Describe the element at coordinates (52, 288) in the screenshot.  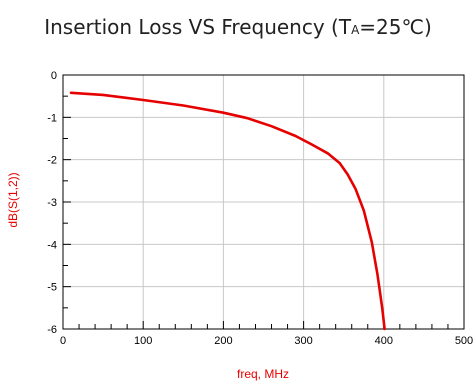
I see `y-tick-label-5: -5` at that location.